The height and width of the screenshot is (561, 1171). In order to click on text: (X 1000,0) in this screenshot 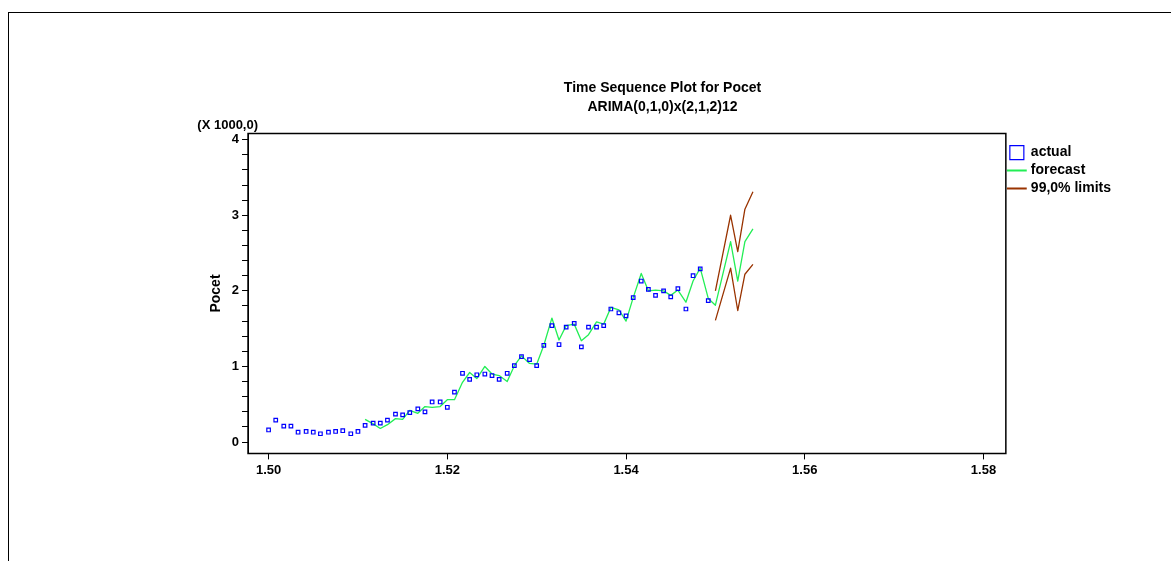, I will do `click(228, 124)`.